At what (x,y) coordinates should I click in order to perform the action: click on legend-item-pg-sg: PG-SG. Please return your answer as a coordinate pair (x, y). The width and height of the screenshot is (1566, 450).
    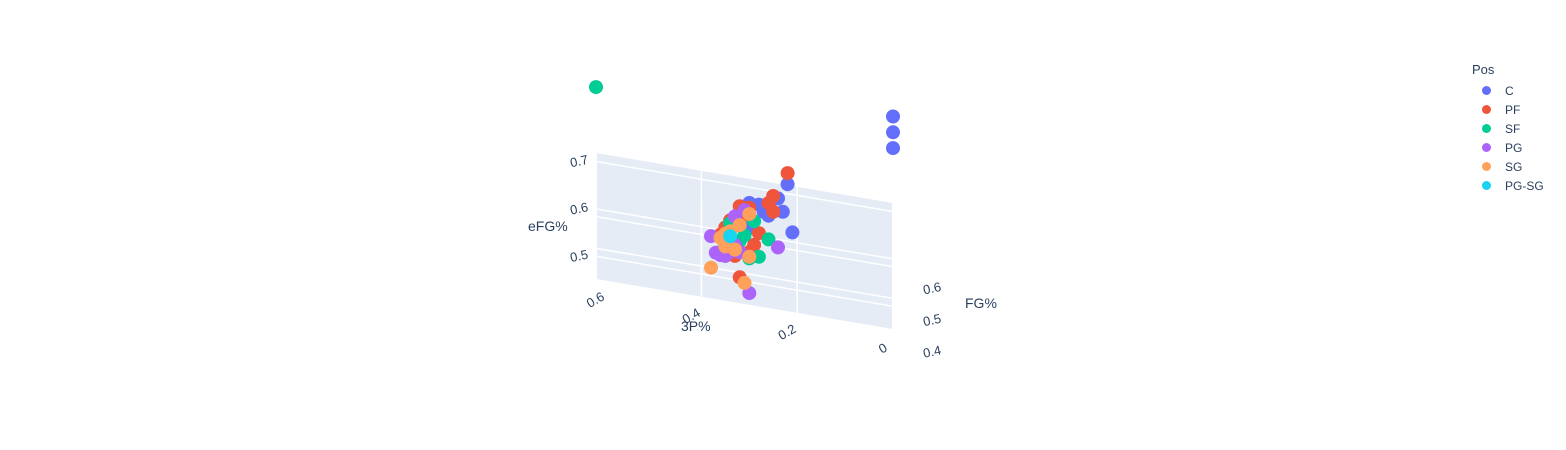
    Looking at the image, I should click on (1512, 185).